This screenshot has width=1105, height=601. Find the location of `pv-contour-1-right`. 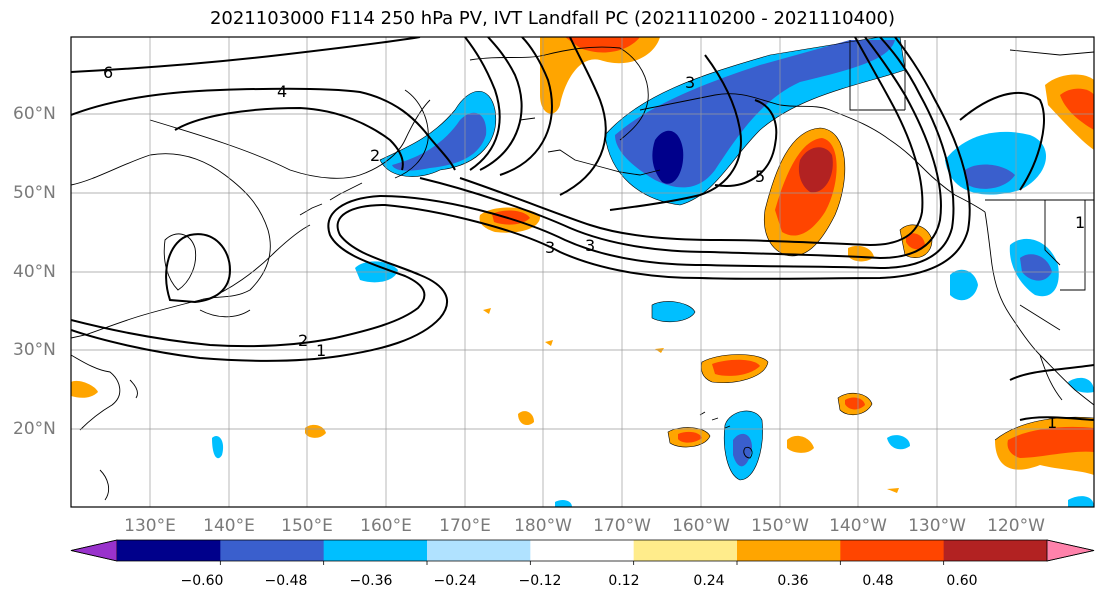

pv-contour-1-right is located at coordinates (1056, 418).